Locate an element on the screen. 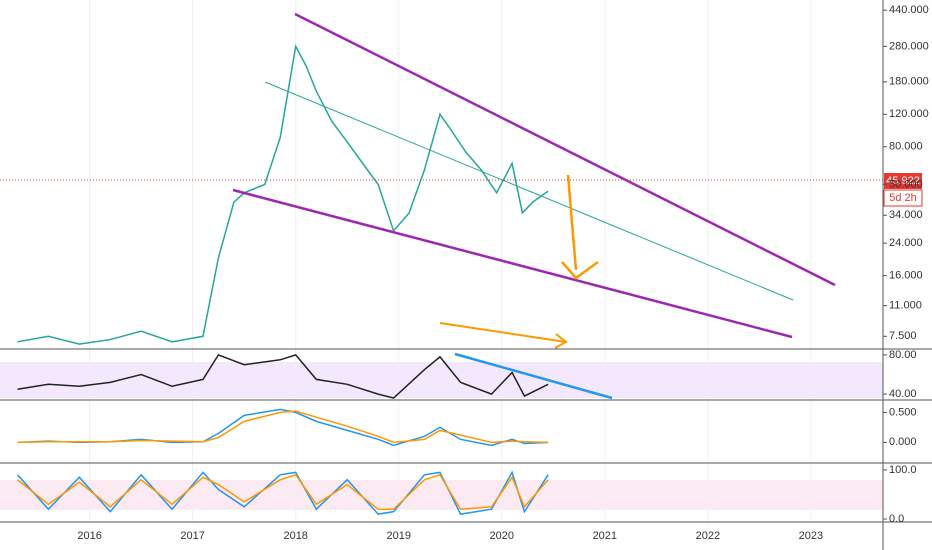  y-tick-label: 120.000 is located at coordinates (909, 114).